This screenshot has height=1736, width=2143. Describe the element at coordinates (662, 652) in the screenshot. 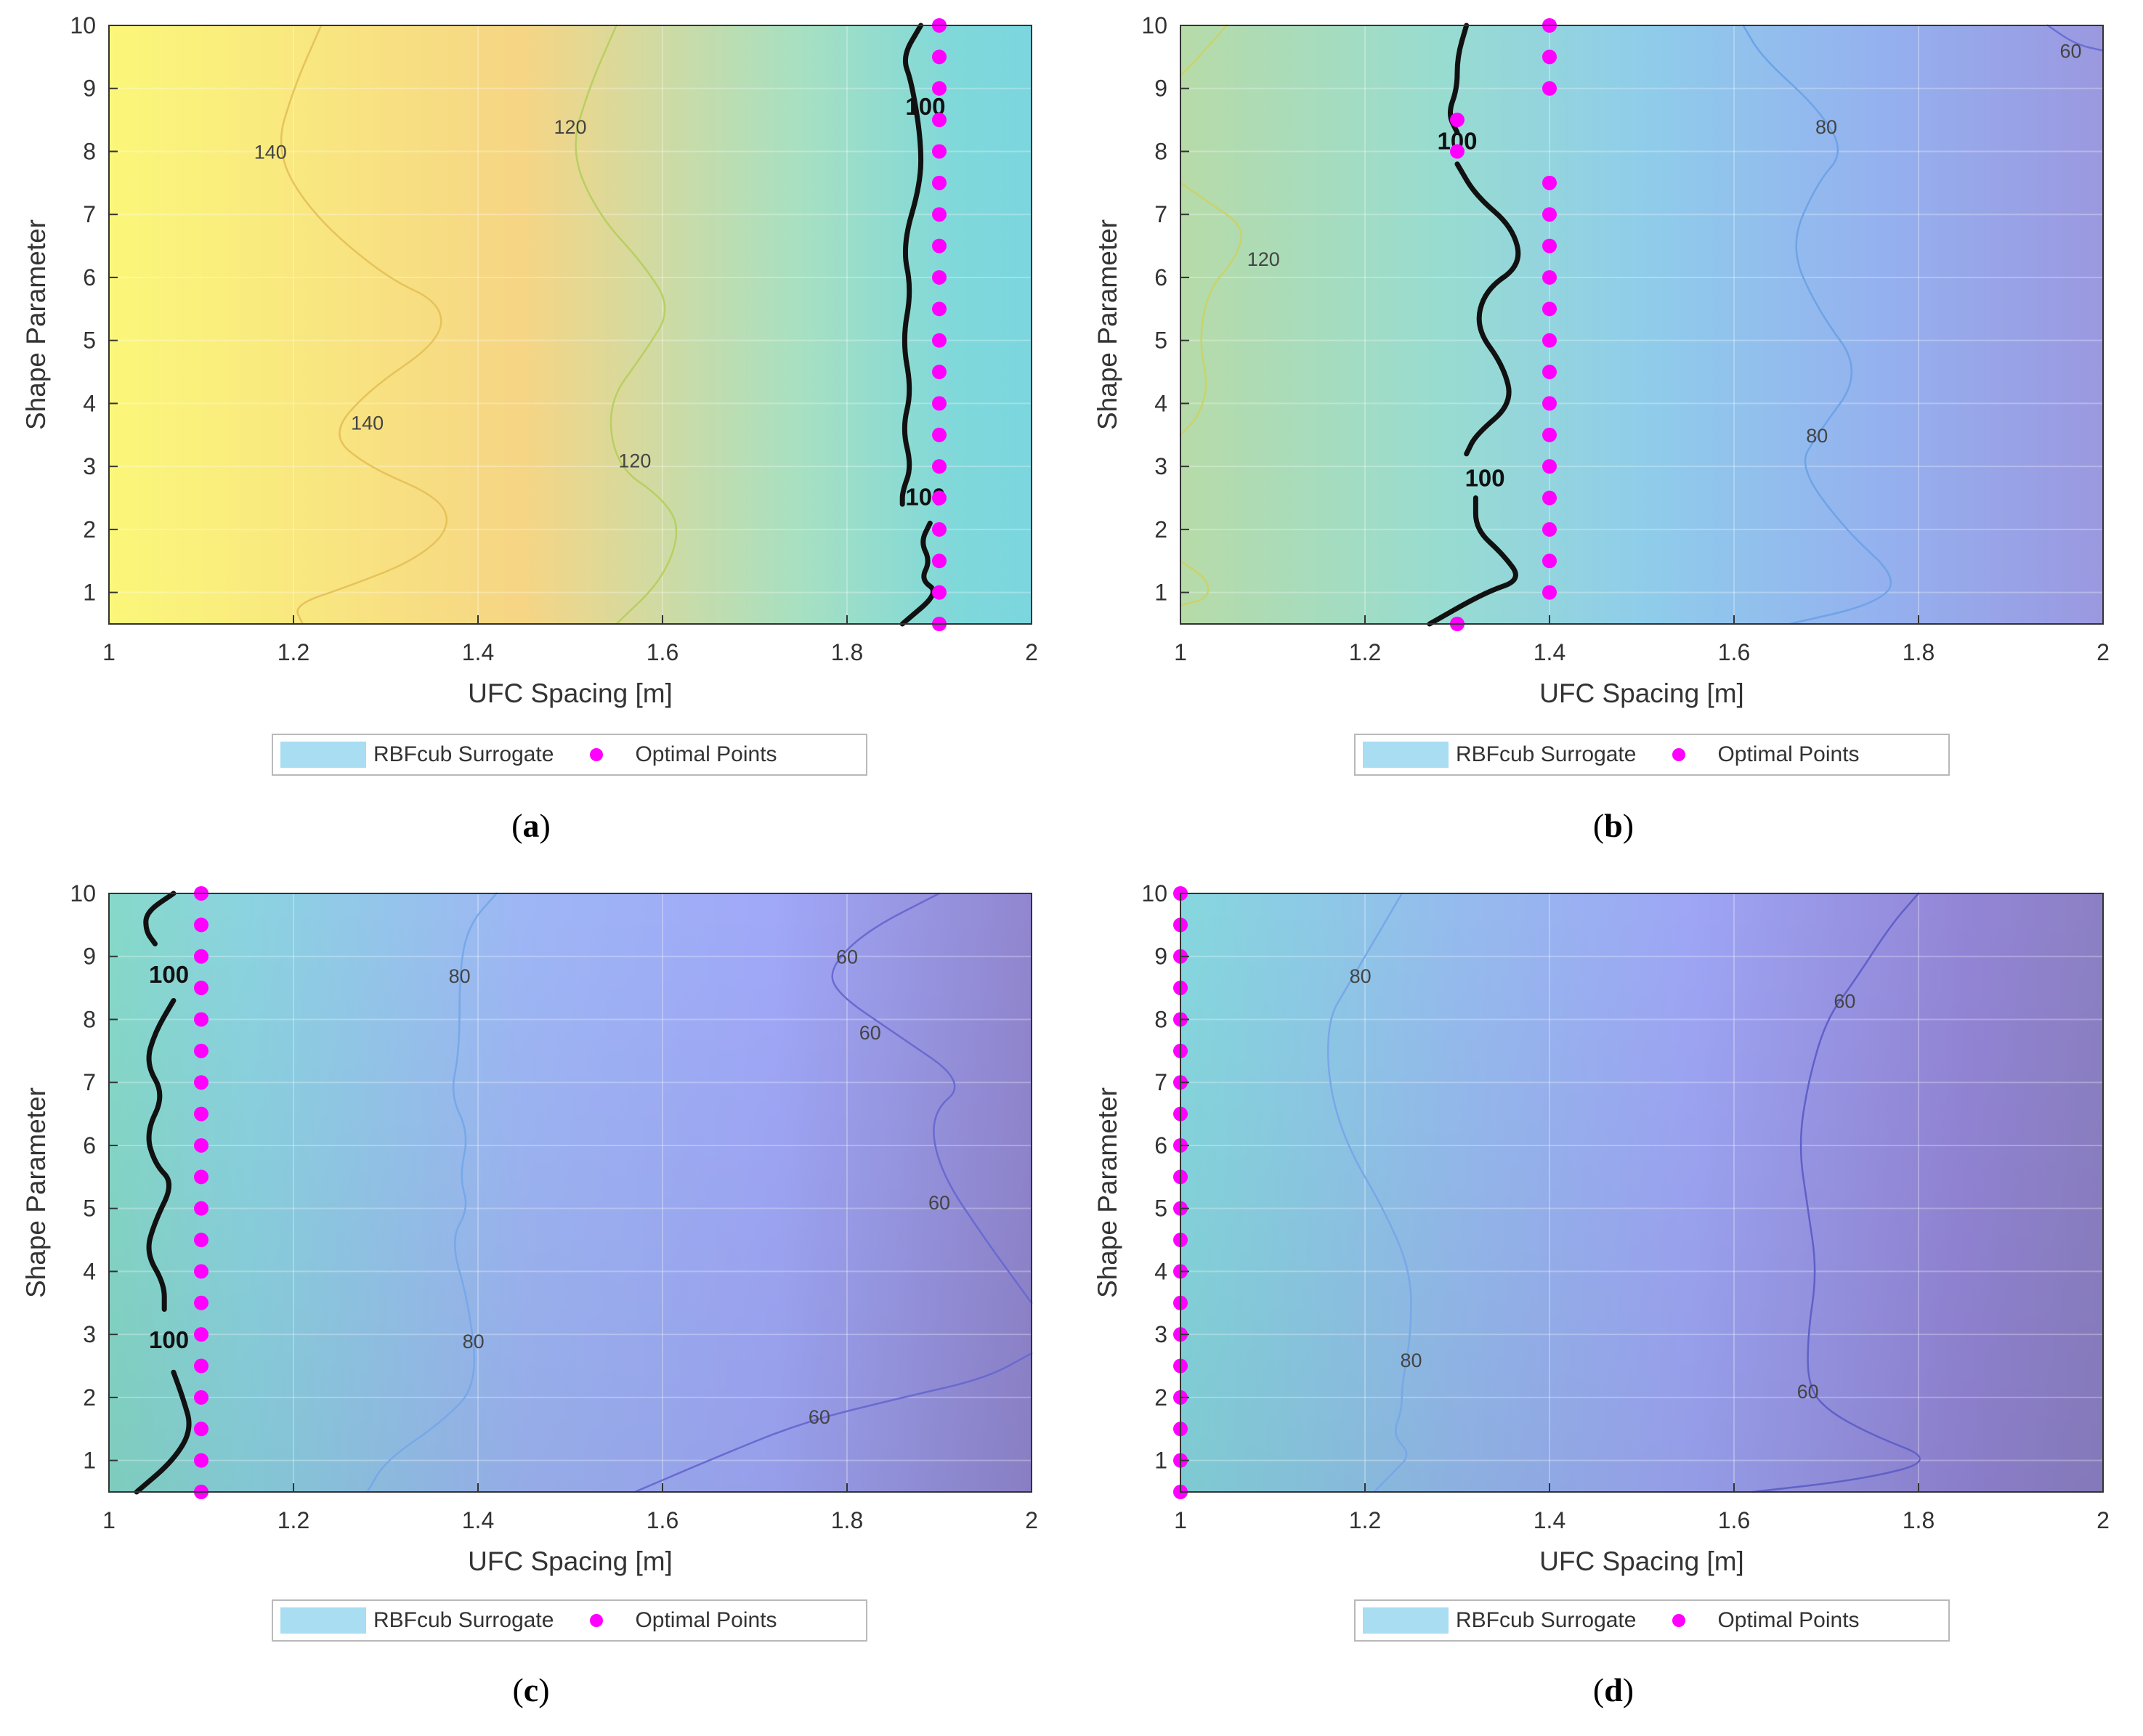

I see `x-tick-label: 1.6` at that location.